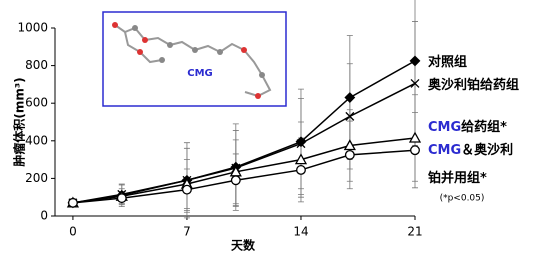  I want to click on x-tick-label: 7, so click(187, 232).